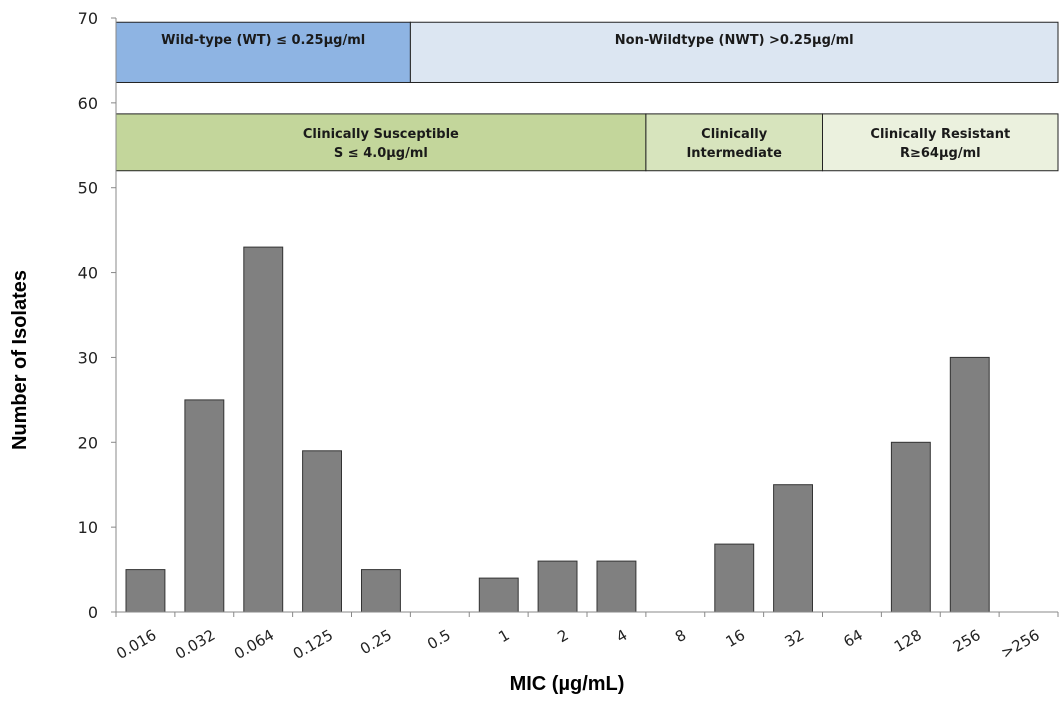 The width and height of the screenshot is (1061, 725). What do you see at coordinates (734, 40) in the screenshot?
I see `wildtype-band-label: Non-Wildtype (NWT) >0.25µg/ml` at bounding box center [734, 40].